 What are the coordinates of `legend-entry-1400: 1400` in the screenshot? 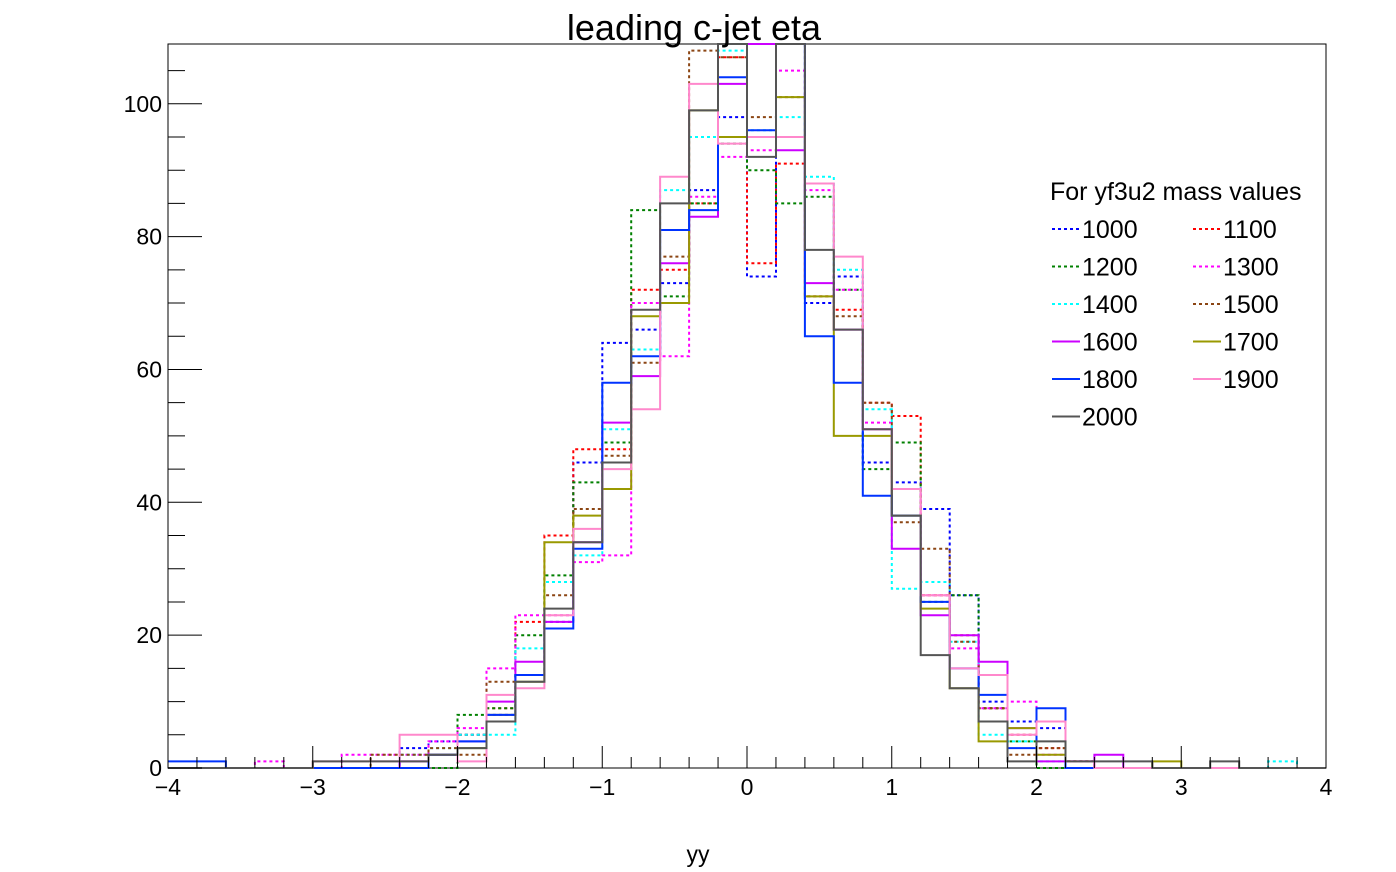 It's located at (1095, 305).